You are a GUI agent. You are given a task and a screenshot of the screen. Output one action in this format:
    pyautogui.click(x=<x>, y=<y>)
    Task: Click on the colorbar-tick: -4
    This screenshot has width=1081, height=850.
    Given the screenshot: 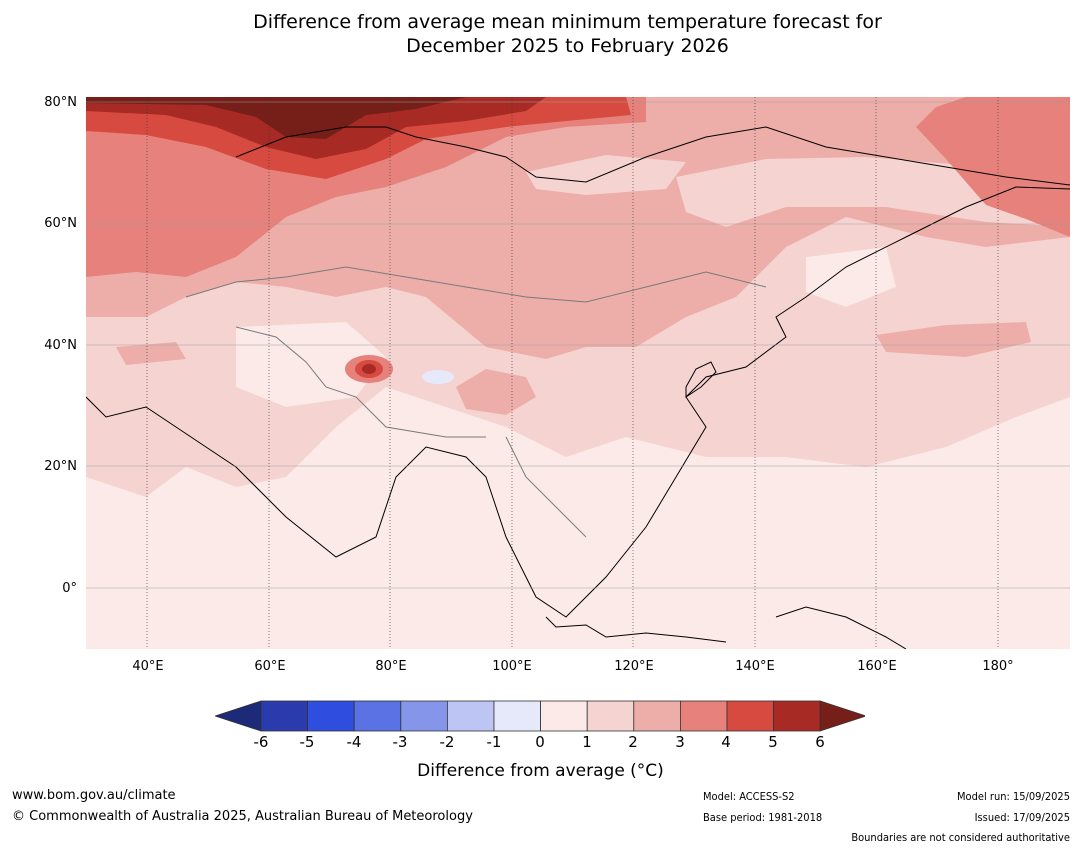 What is the action you would take?
    pyautogui.click(x=354, y=742)
    